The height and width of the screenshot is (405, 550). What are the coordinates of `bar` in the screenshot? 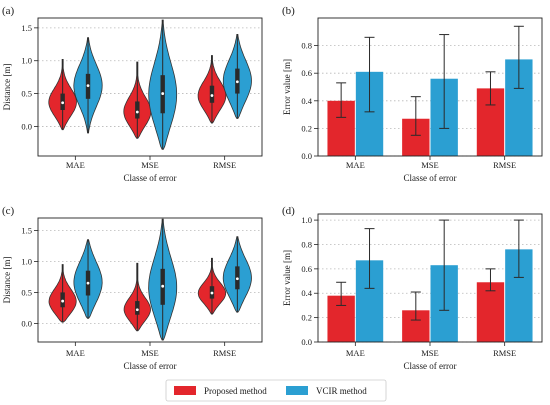 It's located at (490, 312).